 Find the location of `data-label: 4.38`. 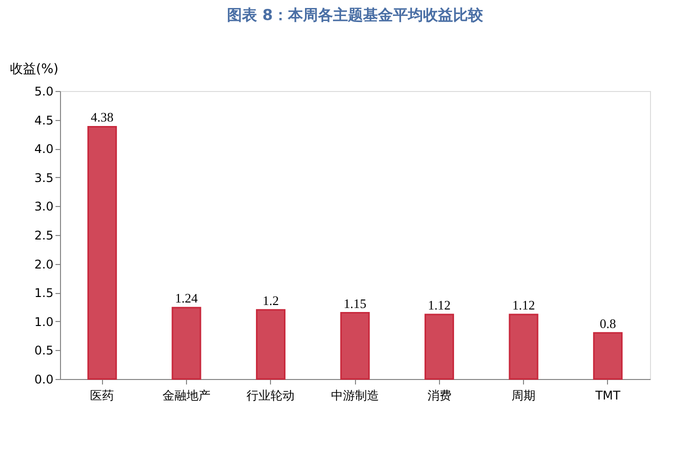

data-label: 4.38 is located at coordinates (102, 117).